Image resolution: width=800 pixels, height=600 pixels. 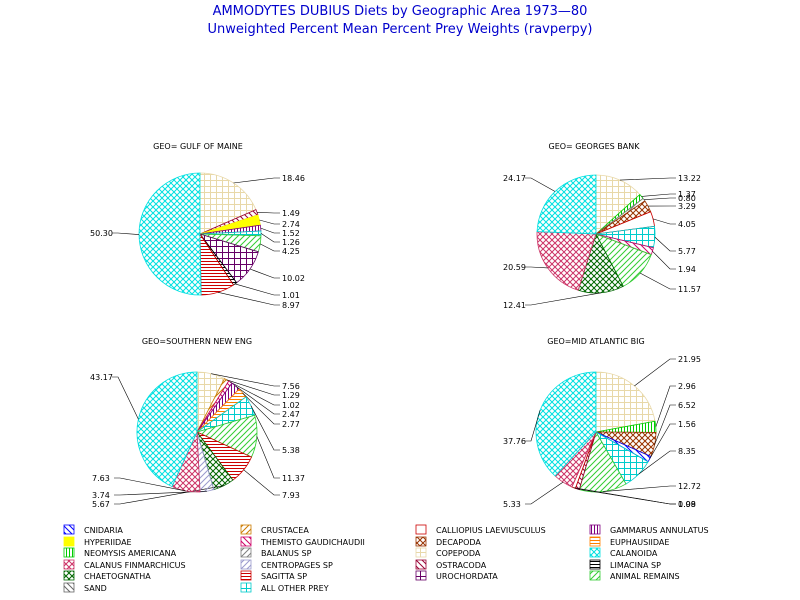 What do you see at coordinates (687, 194) in the screenshot?
I see `slice-label: 1.37` at bounding box center [687, 194].